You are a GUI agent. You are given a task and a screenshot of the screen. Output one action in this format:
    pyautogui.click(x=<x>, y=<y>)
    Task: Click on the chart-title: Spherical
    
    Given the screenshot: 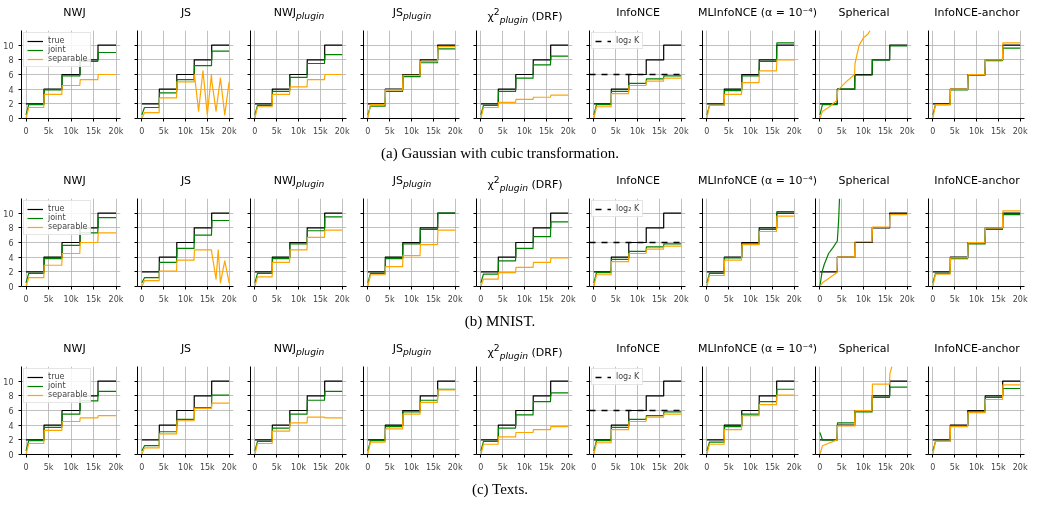 What is the action you would take?
    pyautogui.click(x=864, y=349)
    